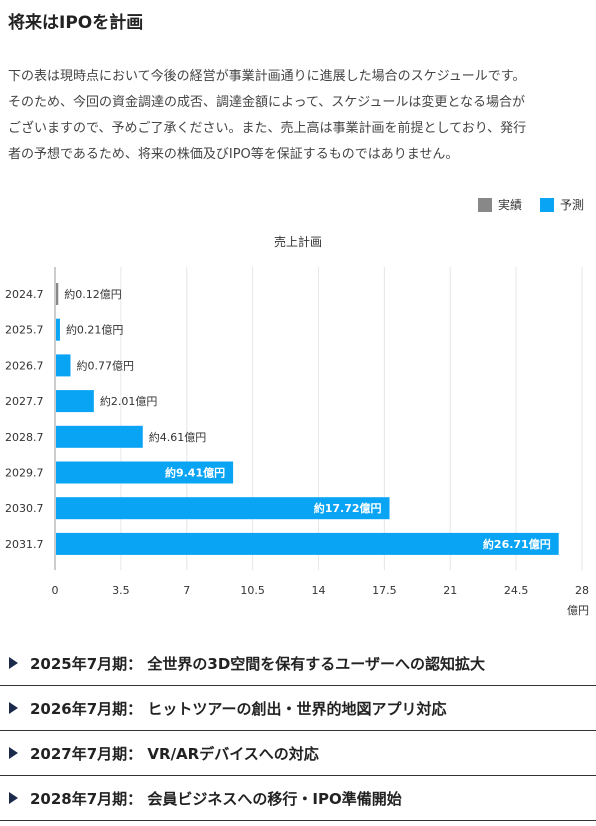 This screenshot has width=596, height=826. I want to click on data-label: 約0.12億円, so click(93, 294).